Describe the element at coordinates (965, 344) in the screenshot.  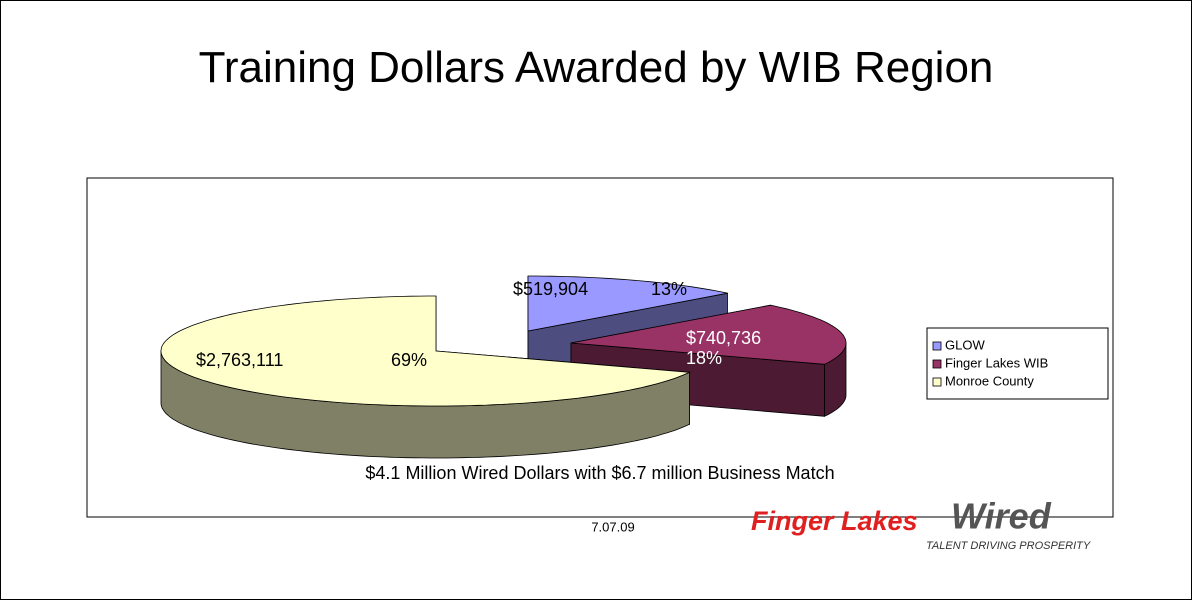
I see `legend-label: GLOW` at that location.